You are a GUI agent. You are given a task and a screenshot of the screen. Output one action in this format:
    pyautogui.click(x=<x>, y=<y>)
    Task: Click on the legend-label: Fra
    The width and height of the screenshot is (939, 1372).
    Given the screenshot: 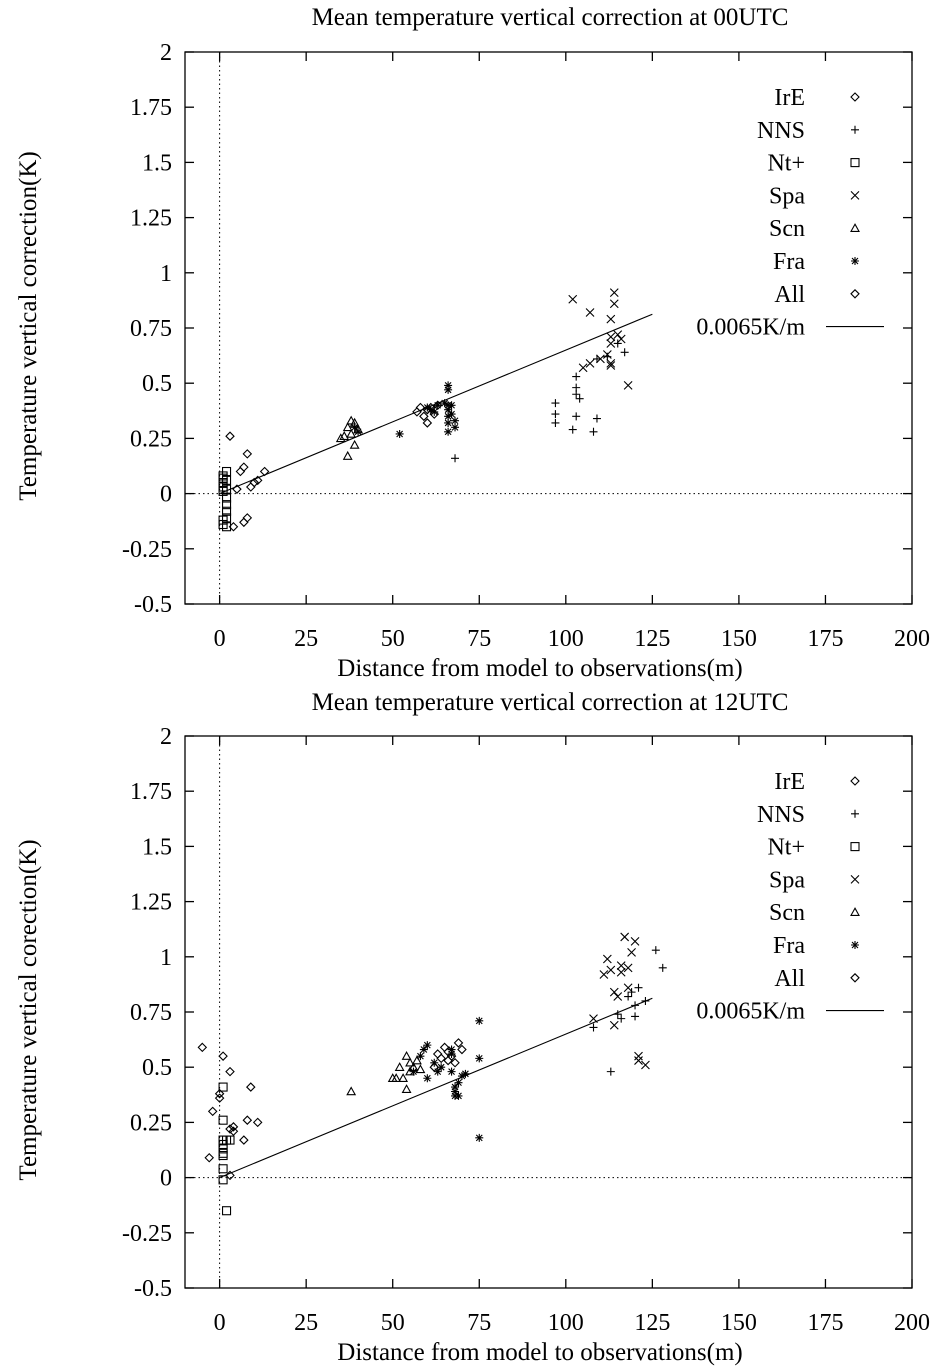 What is the action you would take?
    pyautogui.click(x=789, y=946)
    